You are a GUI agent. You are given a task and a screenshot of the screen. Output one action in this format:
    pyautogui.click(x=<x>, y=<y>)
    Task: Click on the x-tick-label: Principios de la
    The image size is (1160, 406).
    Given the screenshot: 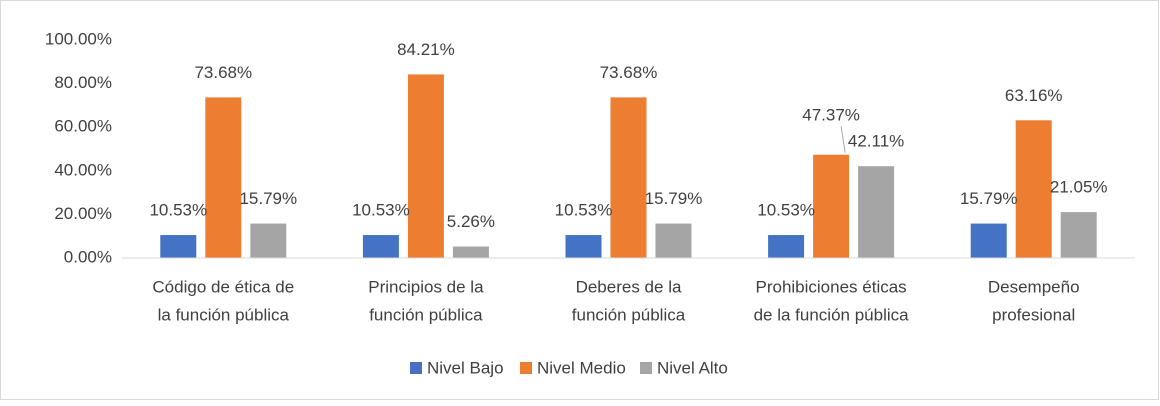 What is the action you would take?
    pyautogui.click(x=426, y=286)
    